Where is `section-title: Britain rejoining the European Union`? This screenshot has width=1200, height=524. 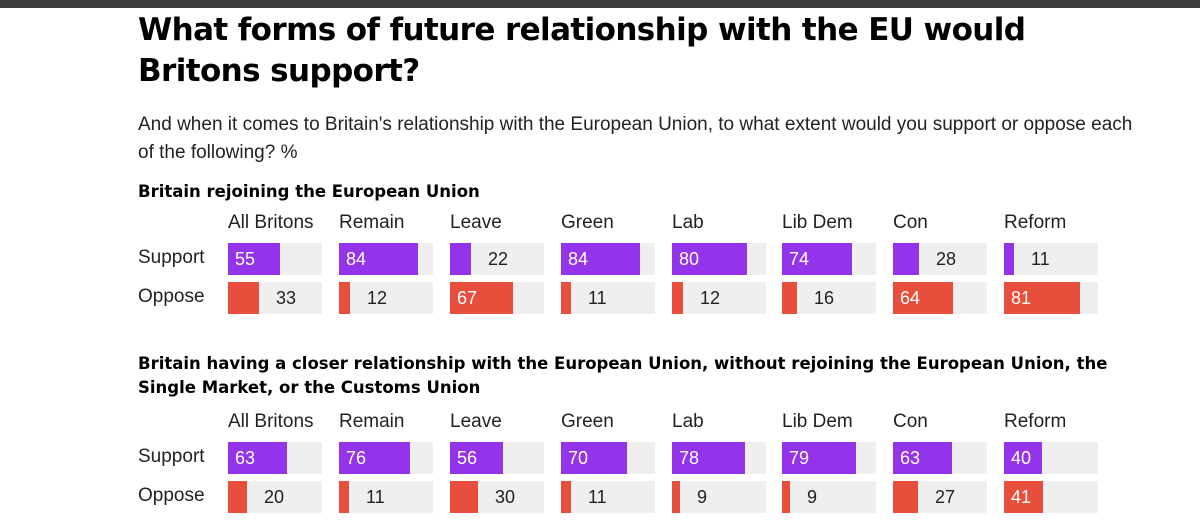
section-title: Britain rejoining the European Union is located at coordinates (309, 191).